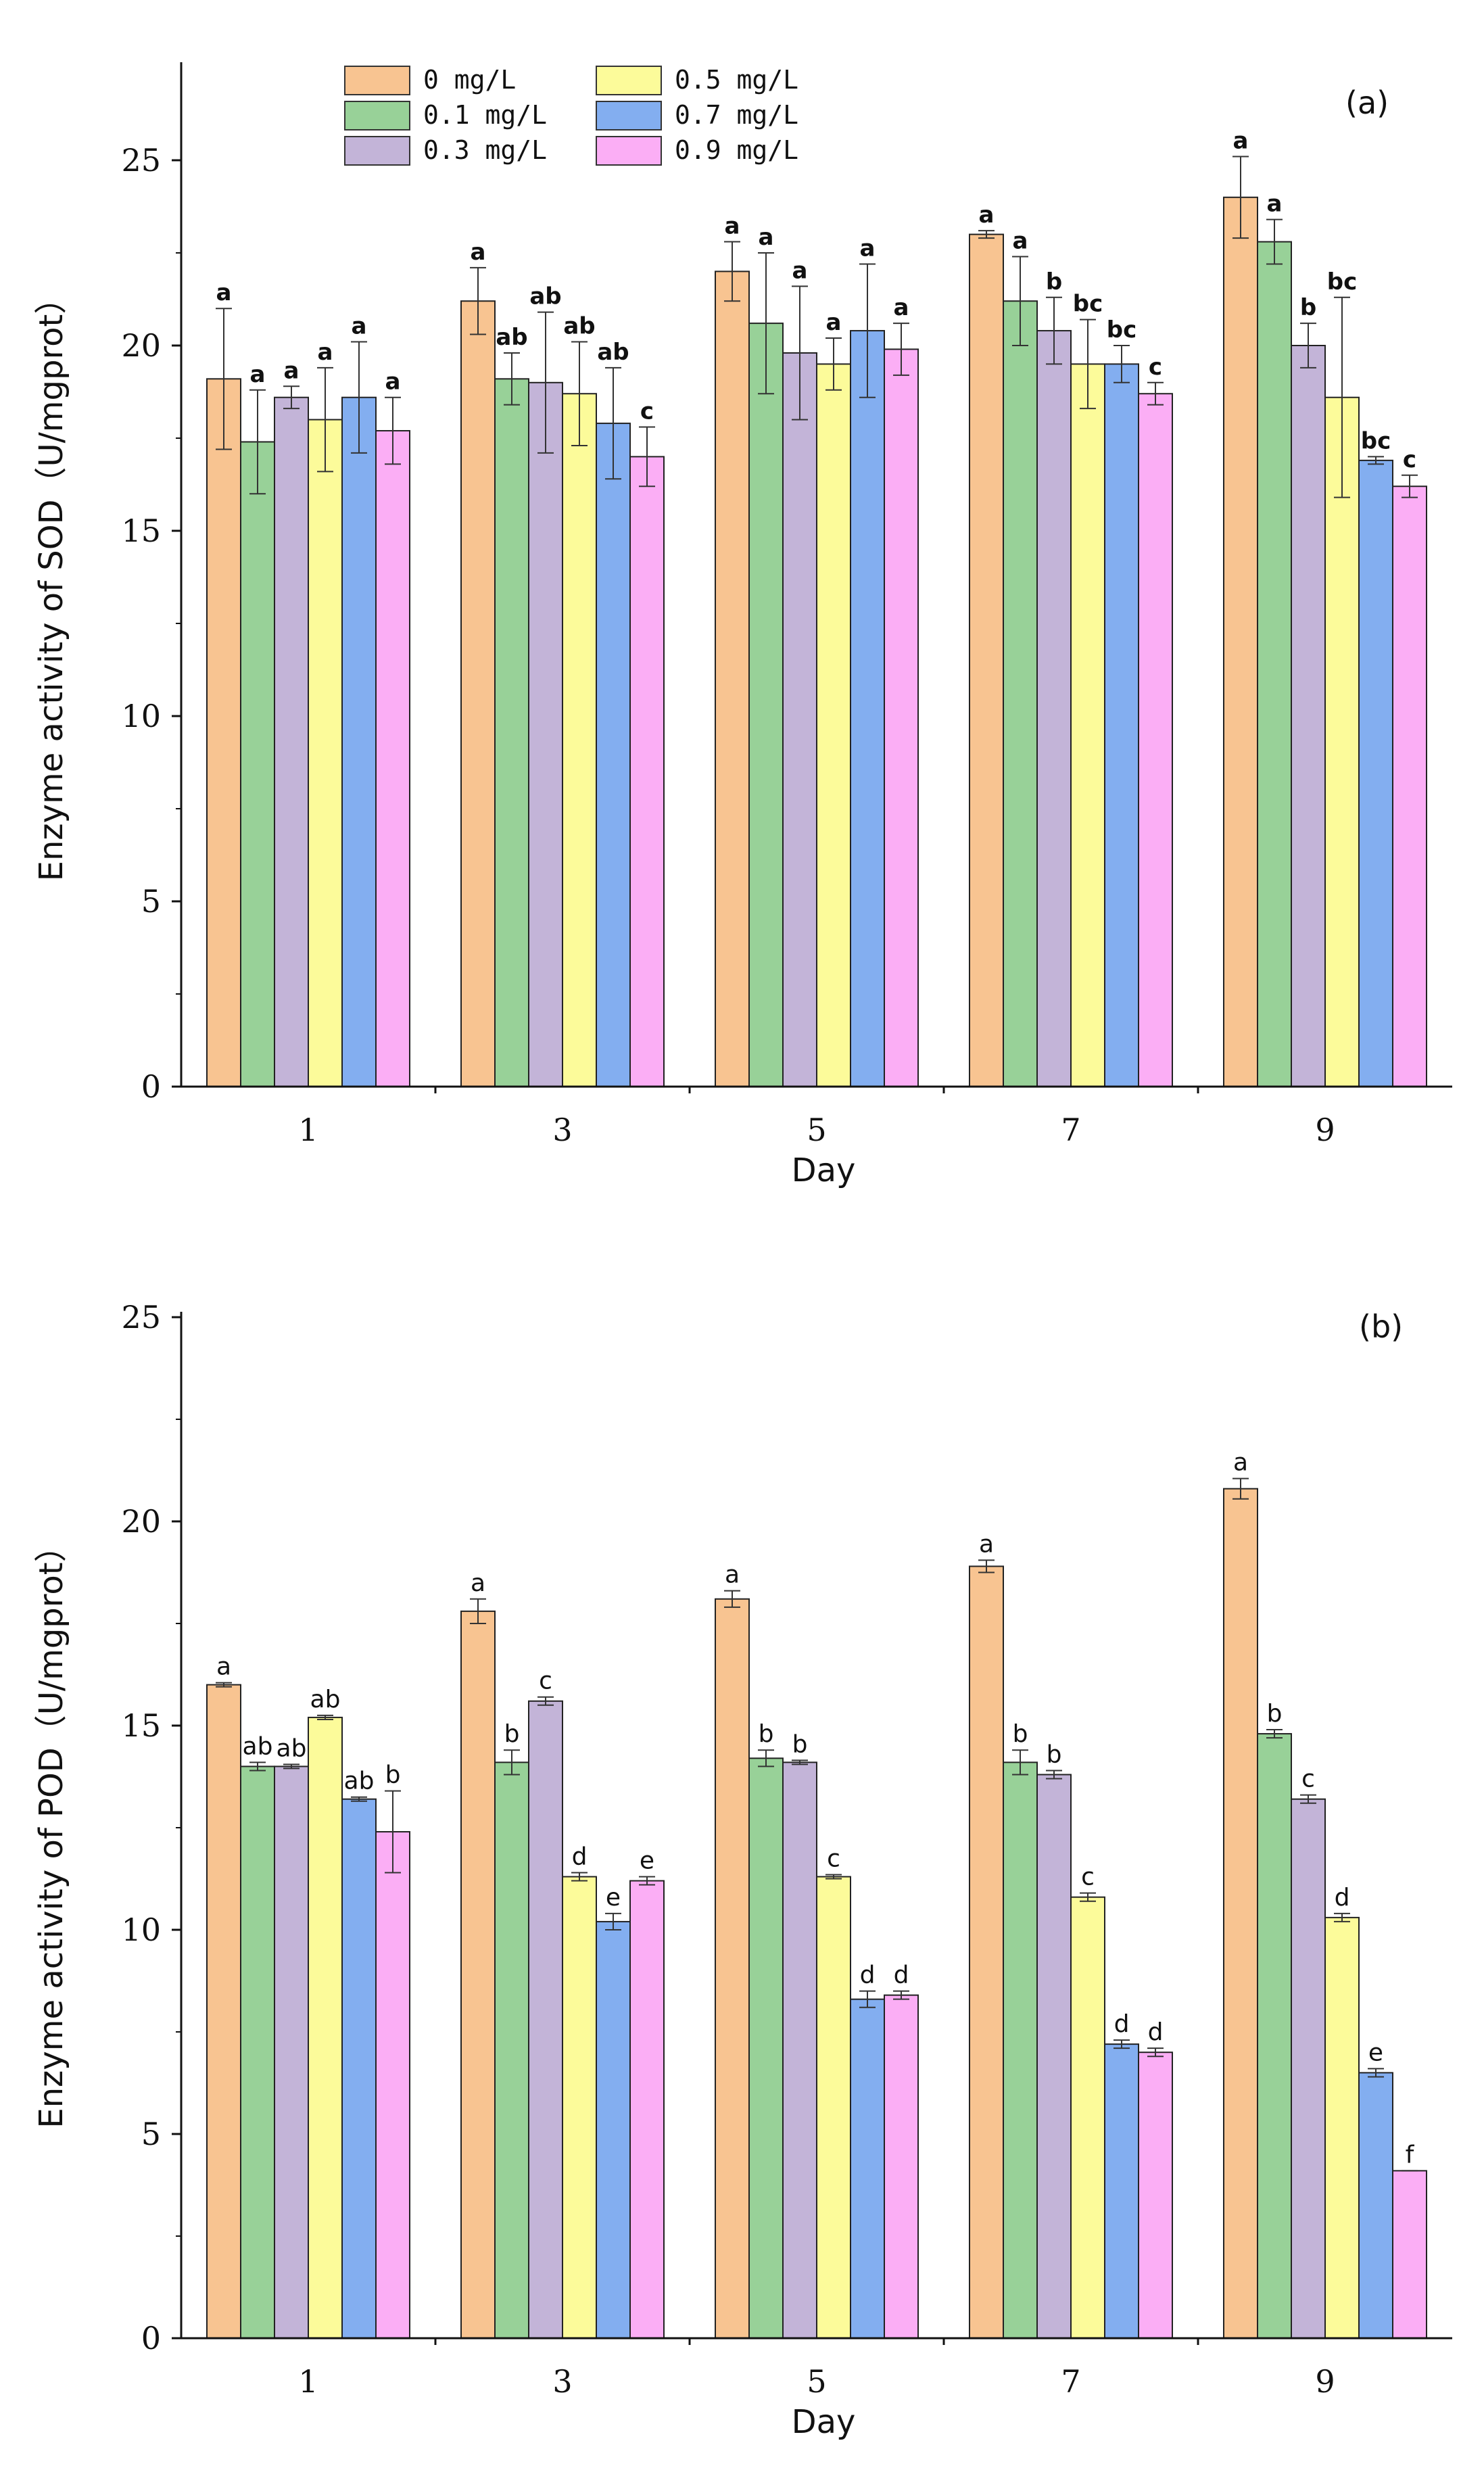 Image resolution: width=1484 pixels, height=2466 pixels. Describe the element at coordinates (141, 531) in the screenshot. I see `y-tick-label: 15` at that location.